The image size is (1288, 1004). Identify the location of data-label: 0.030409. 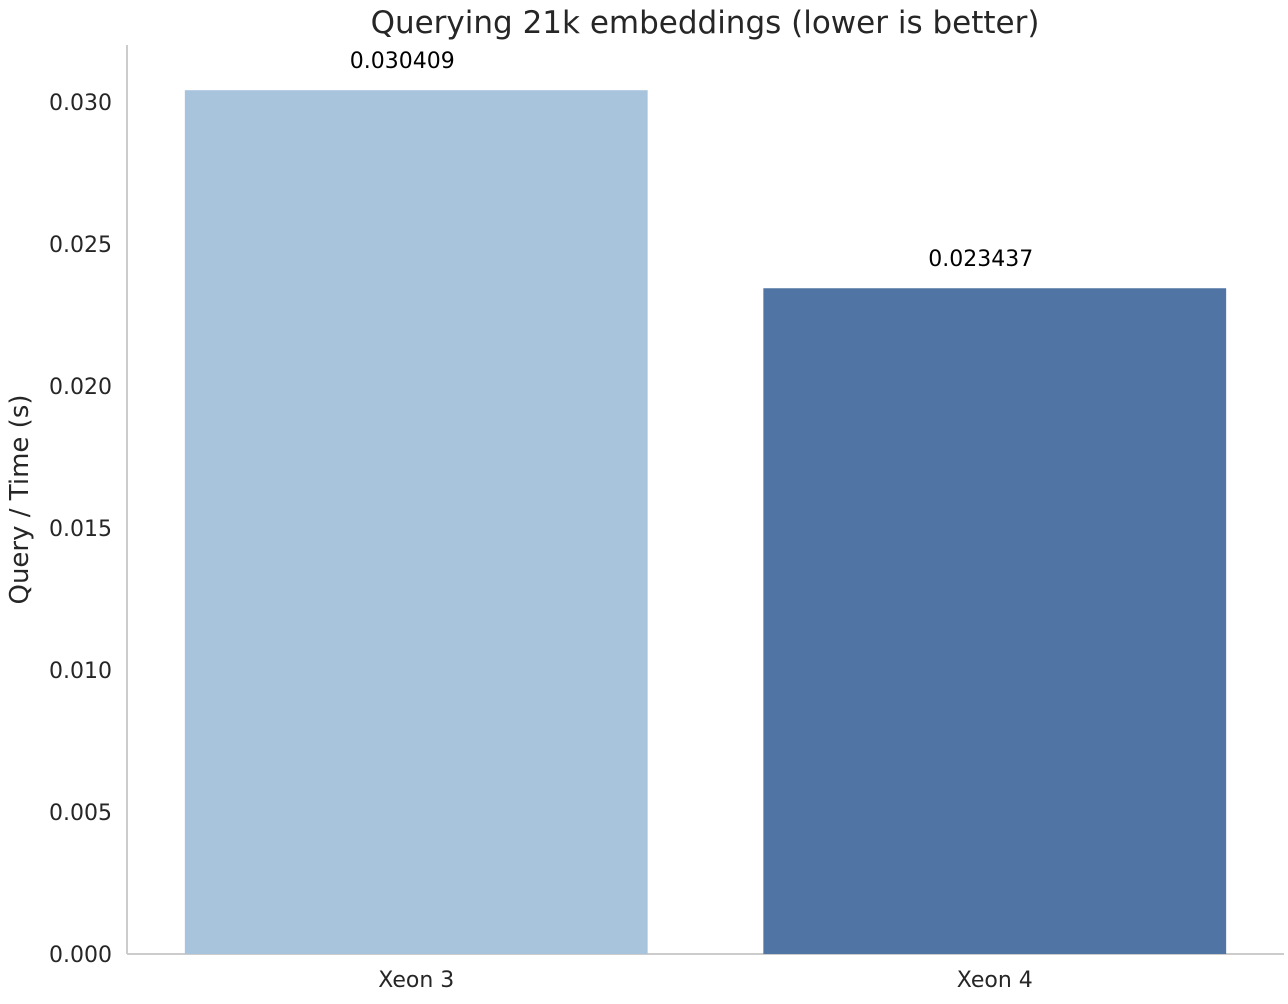
(402, 61).